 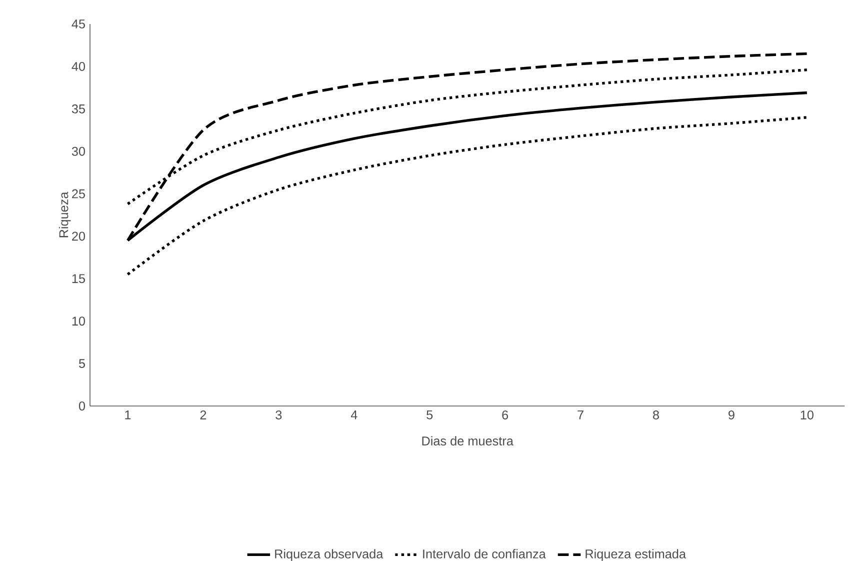 What do you see at coordinates (656, 415) in the screenshot?
I see `x-tick-label: 8` at bounding box center [656, 415].